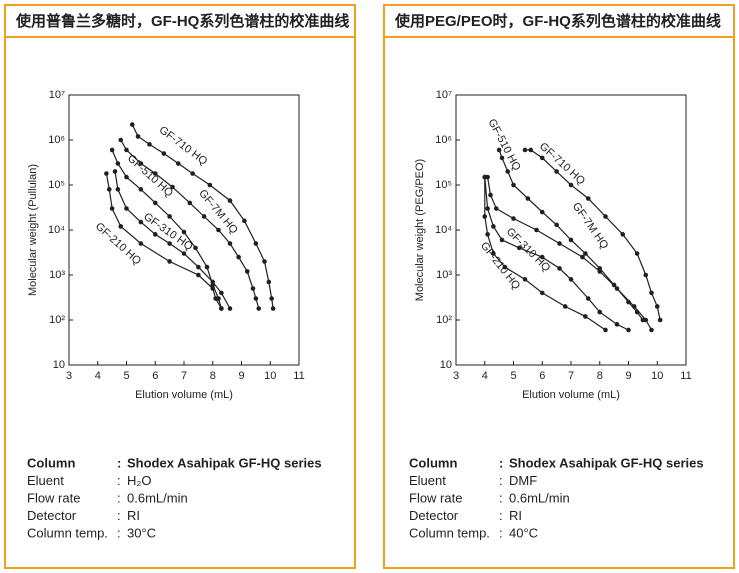 The image size is (739, 573). Describe the element at coordinates (557, 21) in the screenshot. I see `panel-title: 使用PEG/PEO时，GF-HQ系列色谱柱的校准曲线` at that location.